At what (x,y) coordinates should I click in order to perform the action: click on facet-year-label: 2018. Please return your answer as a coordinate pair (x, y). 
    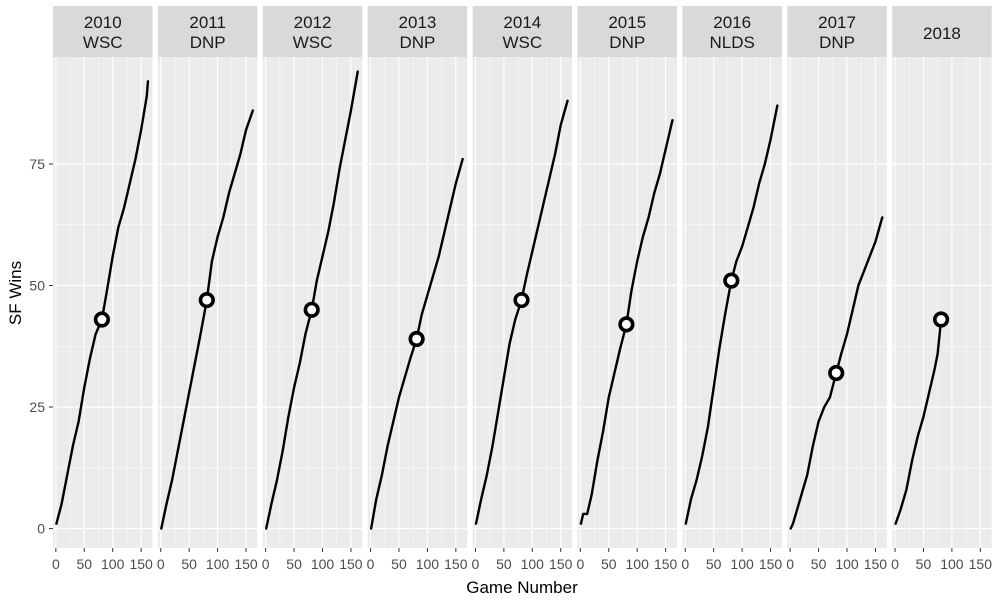
    Looking at the image, I should click on (942, 33).